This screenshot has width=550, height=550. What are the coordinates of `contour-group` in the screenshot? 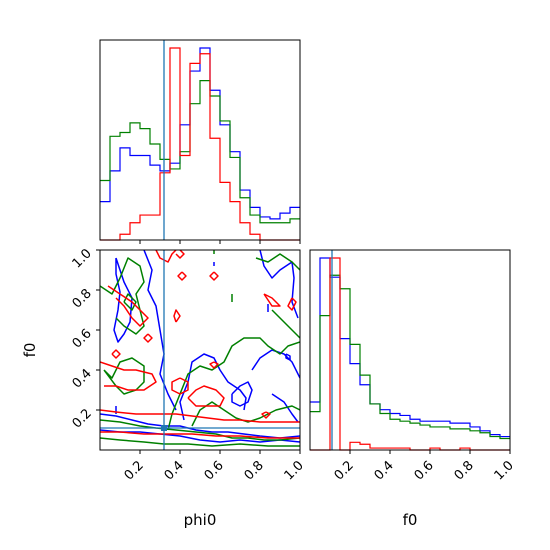 It's located at (200, 348).